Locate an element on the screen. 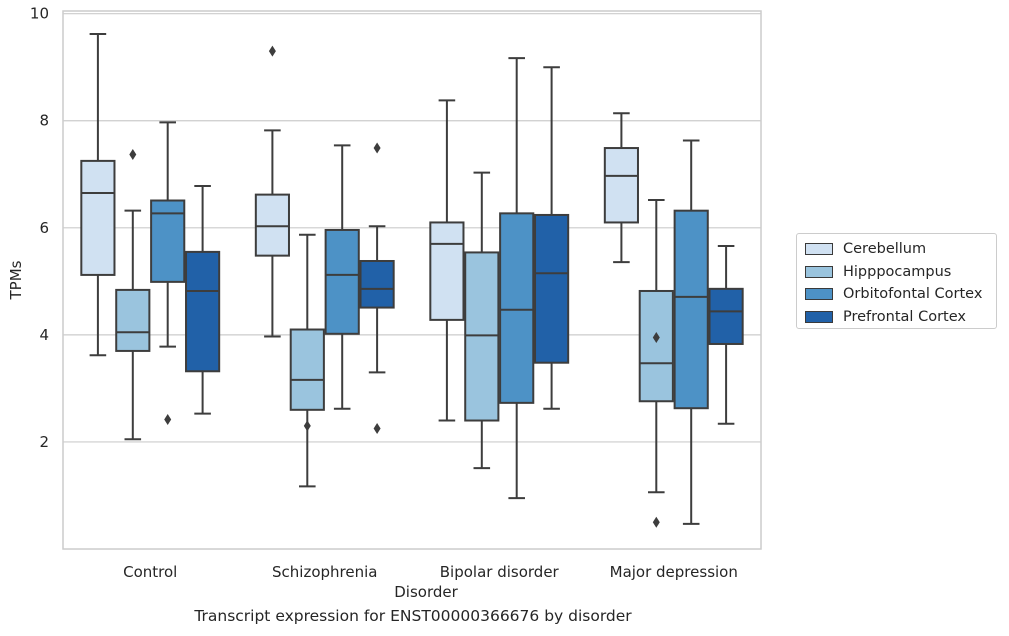 The image size is (1009, 636). legend-label: Prefrontal Cortex is located at coordinates (904, 316).